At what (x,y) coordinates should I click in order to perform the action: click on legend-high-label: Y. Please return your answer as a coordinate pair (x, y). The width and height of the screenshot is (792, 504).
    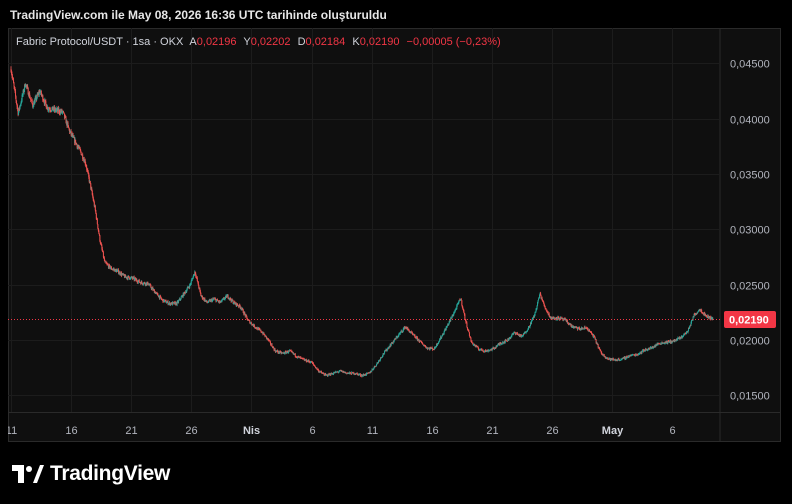
    Looking at the image, I should click on (247, 42).